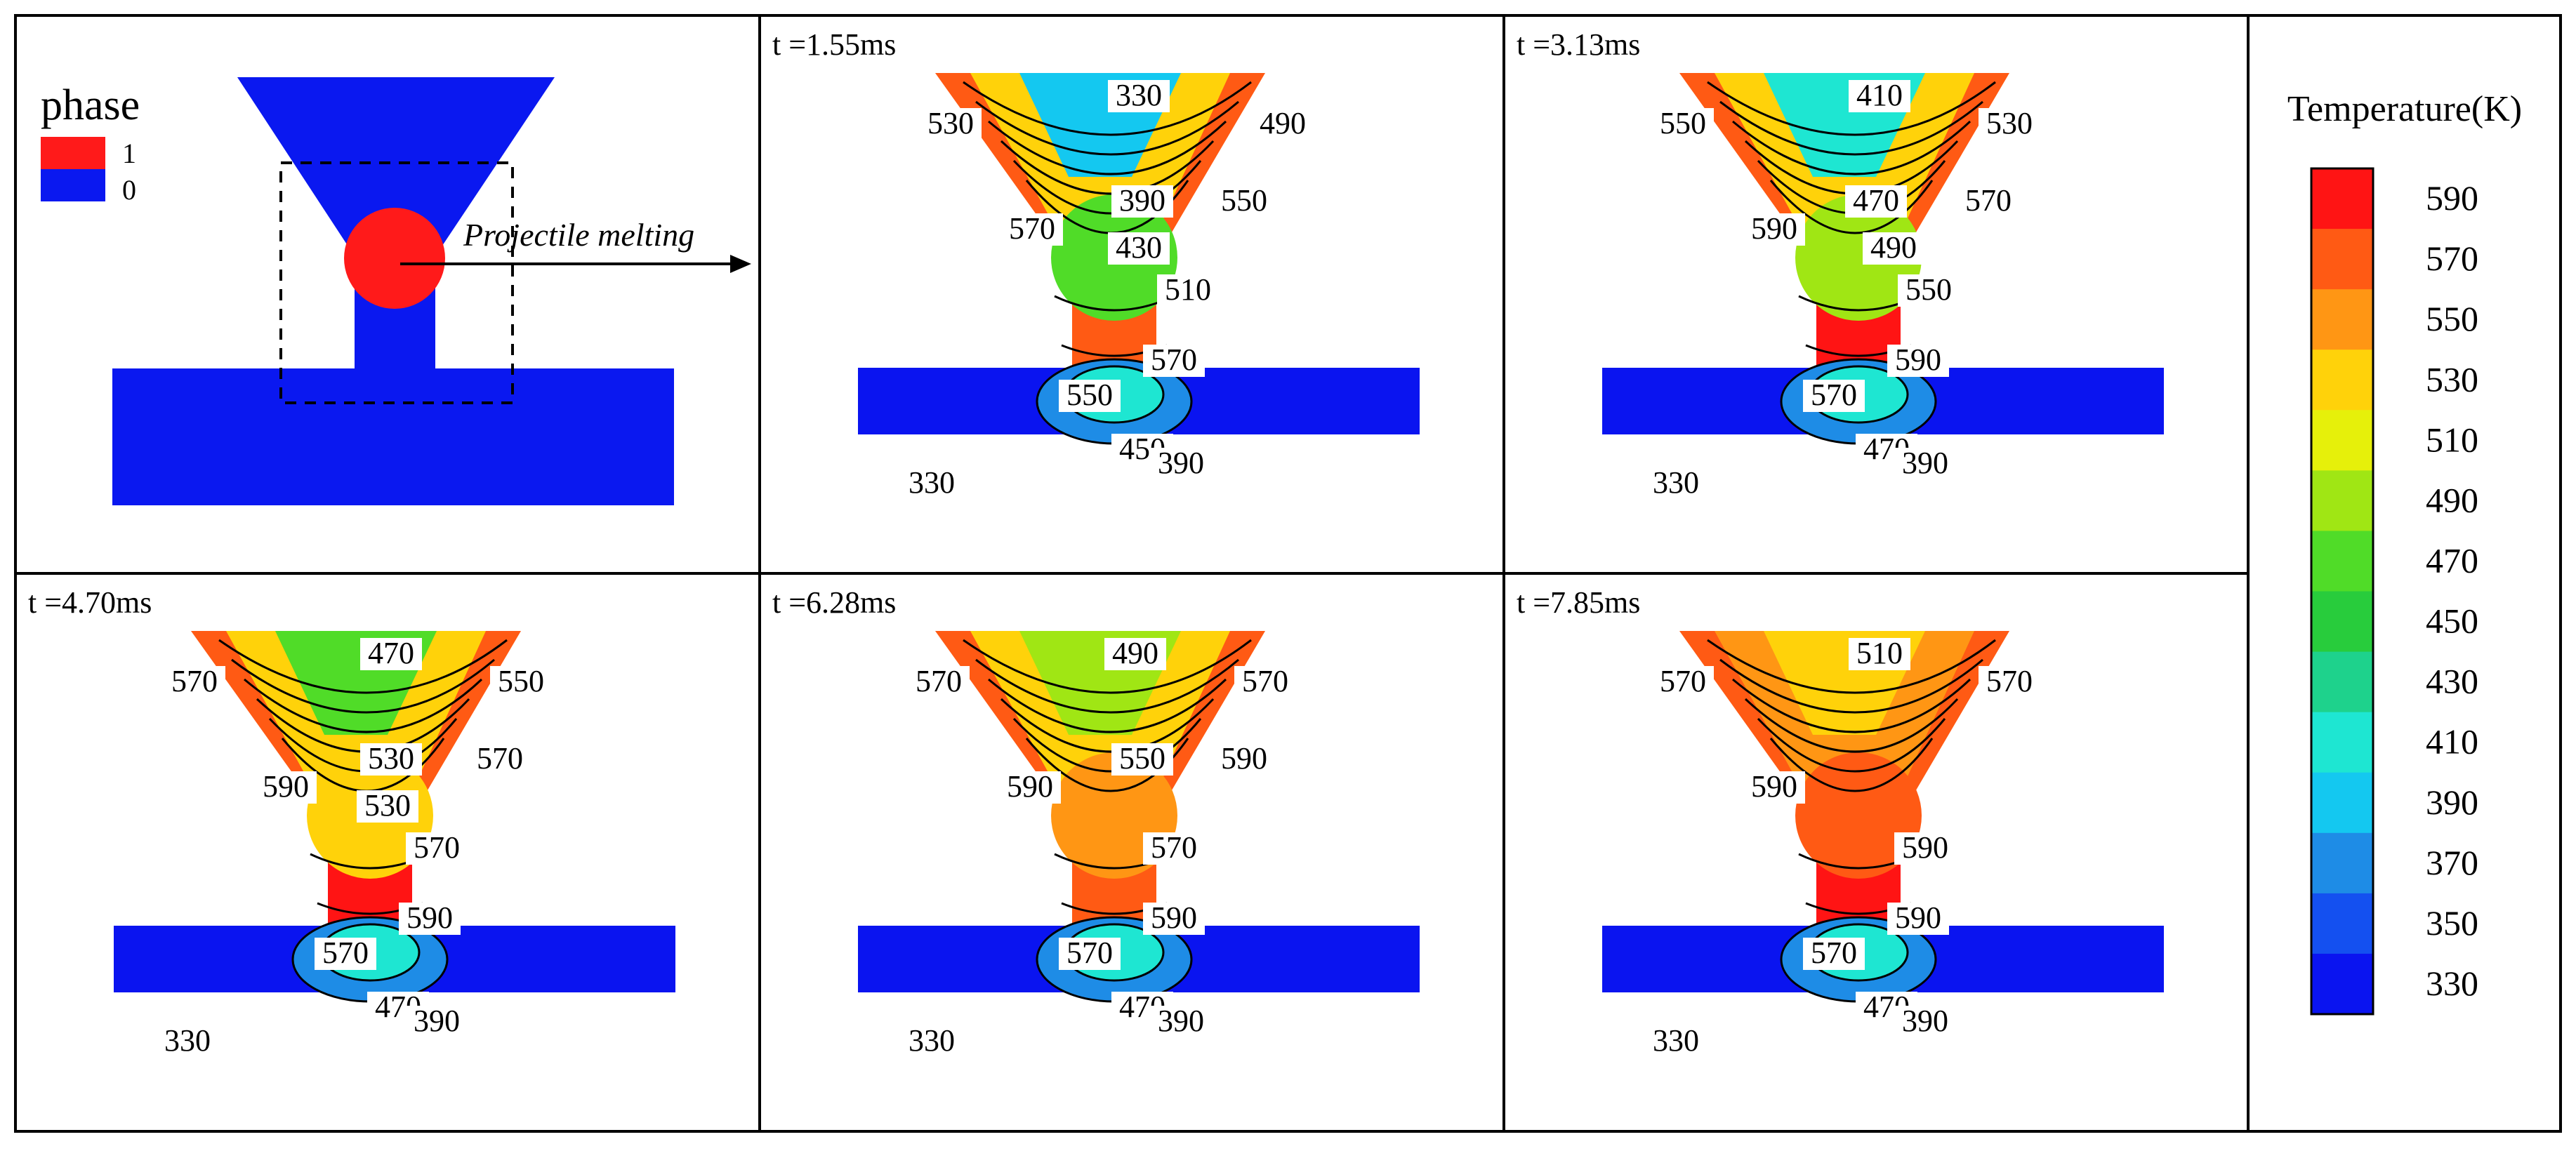 The image size is (2576, 1151). I want to click on frame-colorbar, so click(2404, 573).